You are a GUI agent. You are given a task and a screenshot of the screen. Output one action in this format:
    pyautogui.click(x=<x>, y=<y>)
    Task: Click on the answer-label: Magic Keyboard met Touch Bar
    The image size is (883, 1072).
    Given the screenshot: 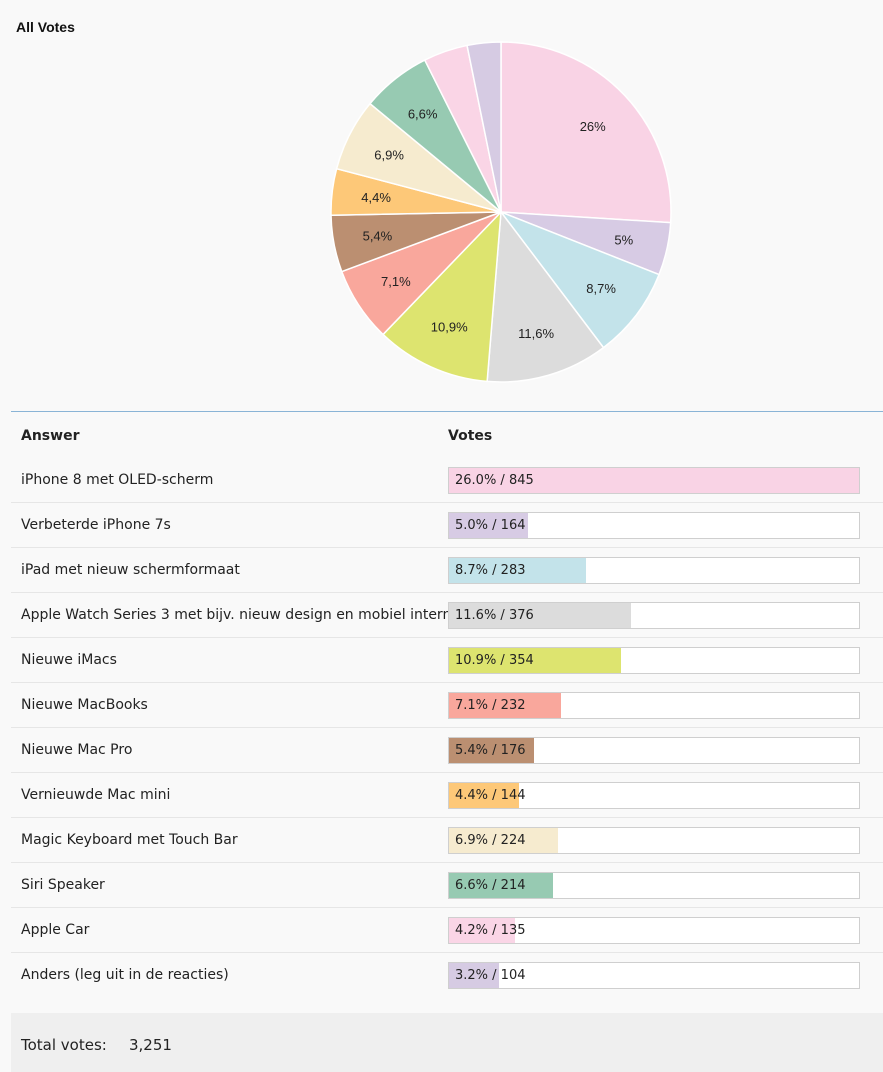 What is the action you would take?
    pyautogui.click(x=129, y=840)
    